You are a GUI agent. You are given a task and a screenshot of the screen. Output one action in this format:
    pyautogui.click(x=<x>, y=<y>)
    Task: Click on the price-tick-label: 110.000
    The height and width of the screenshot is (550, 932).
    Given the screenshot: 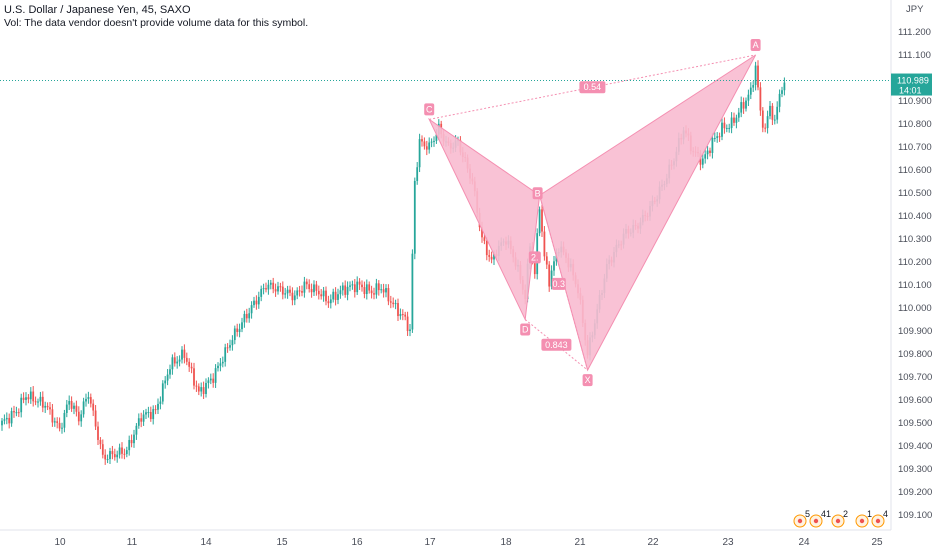 What is the action you would take?
    pyautogui.click(x=915, y=308)
    